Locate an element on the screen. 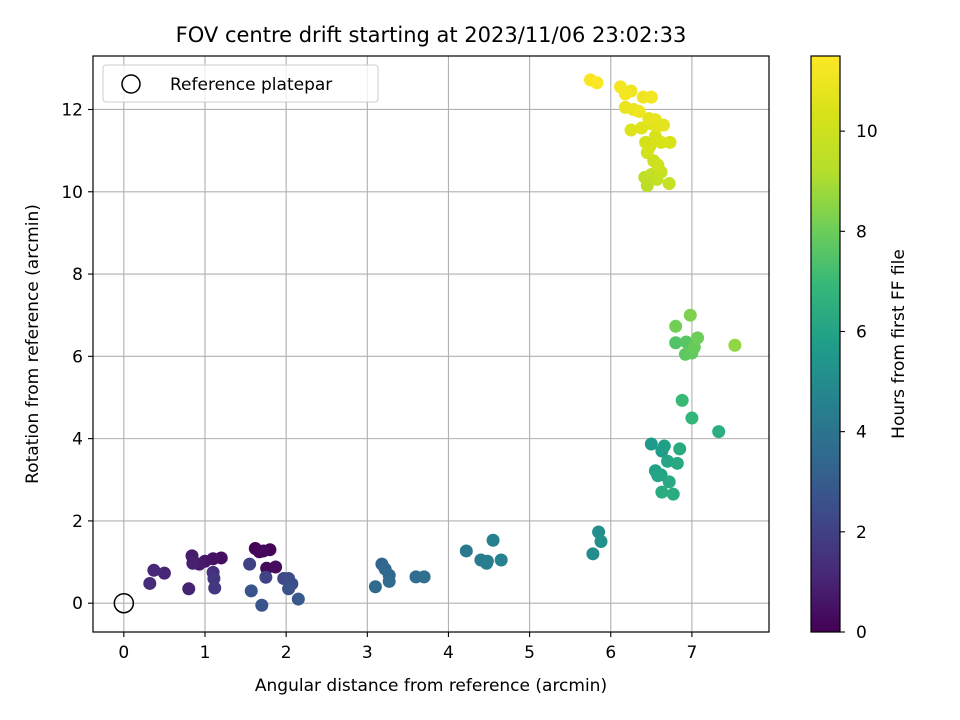 This screenshot has height=720, width=960. y-tick-label: 0 is located at coordinates (77, 604).